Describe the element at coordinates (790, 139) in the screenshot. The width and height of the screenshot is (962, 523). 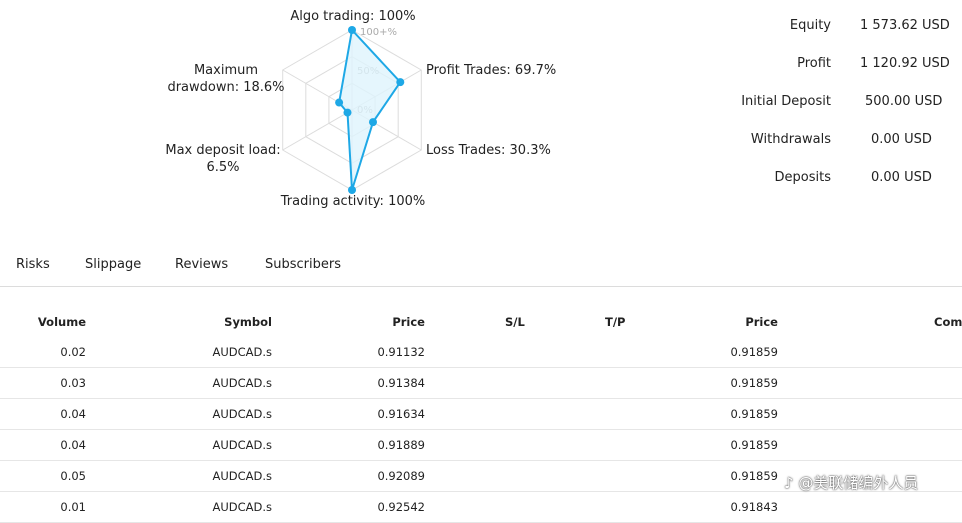
I see `stat-label-withdrawals: Withdrawals` at that location.